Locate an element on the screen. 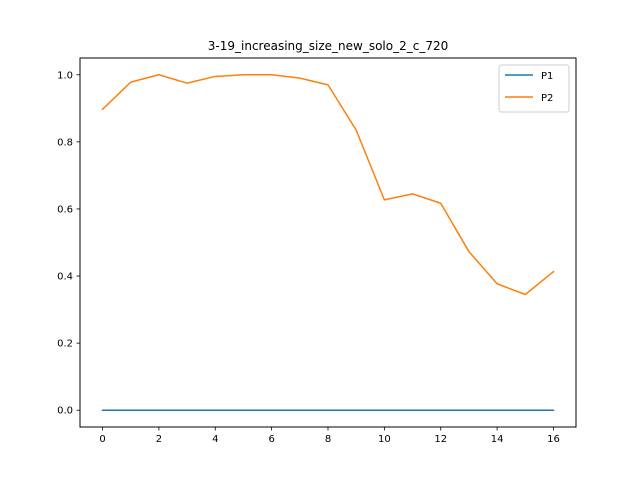 The height and width of the screenshot is (480, 640). legend: P1 P2 is located at coordinates (534, 88).